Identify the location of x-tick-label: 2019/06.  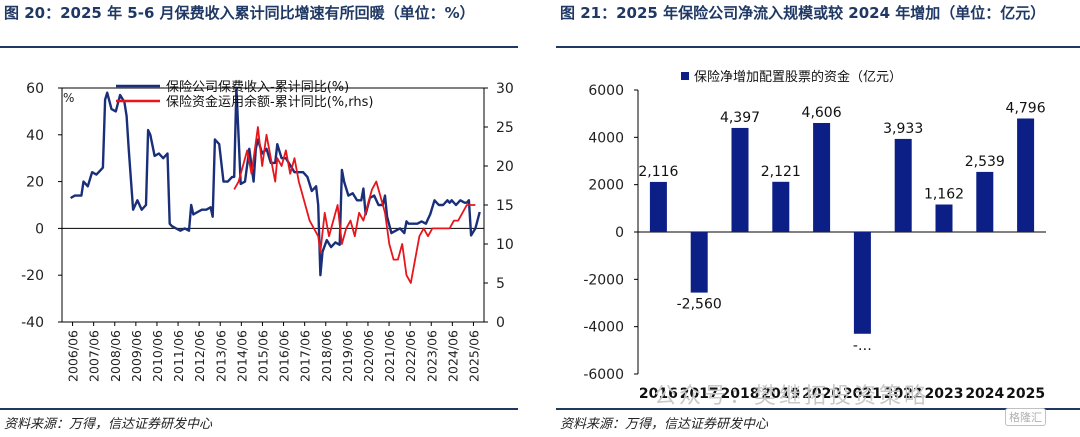
(347, 356).